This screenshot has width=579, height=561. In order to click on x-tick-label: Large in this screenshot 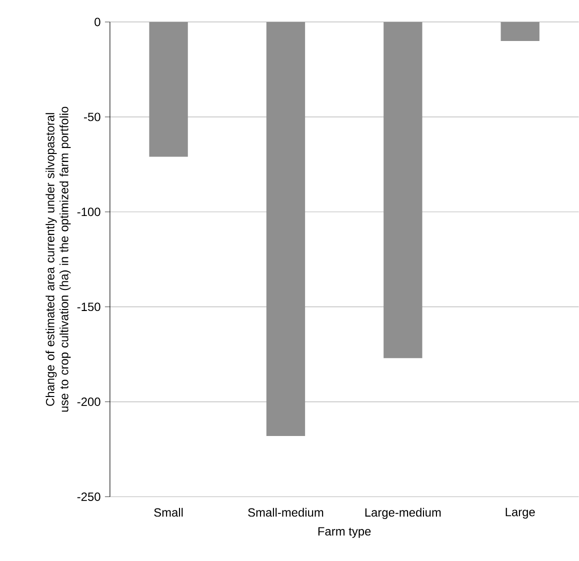, I will do `click(520, 513)`.